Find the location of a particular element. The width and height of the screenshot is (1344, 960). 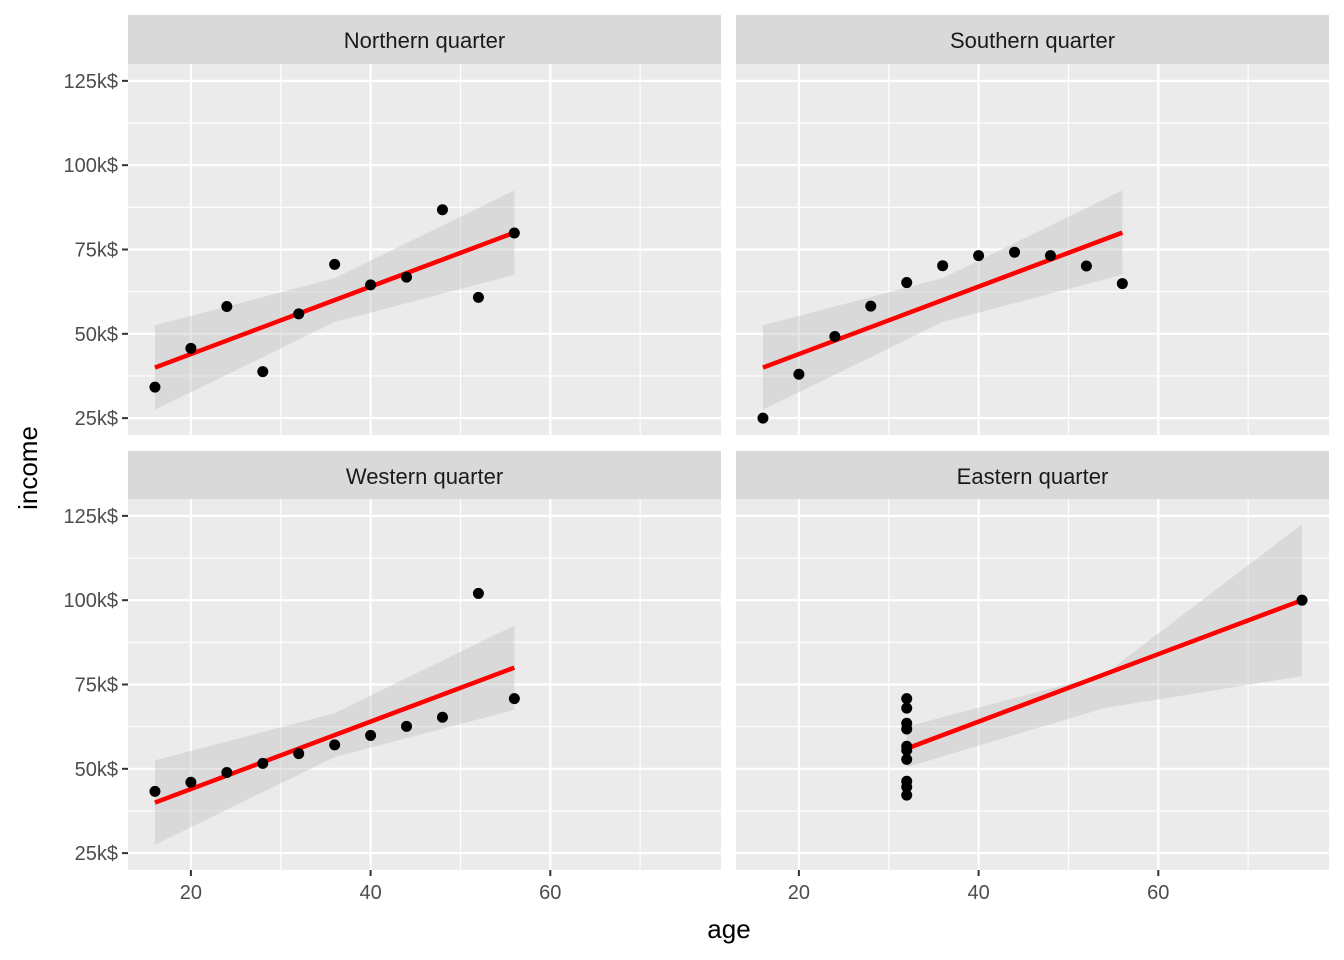

facet-strip-label: Southern quarter is located at coordinates (1032, 40).